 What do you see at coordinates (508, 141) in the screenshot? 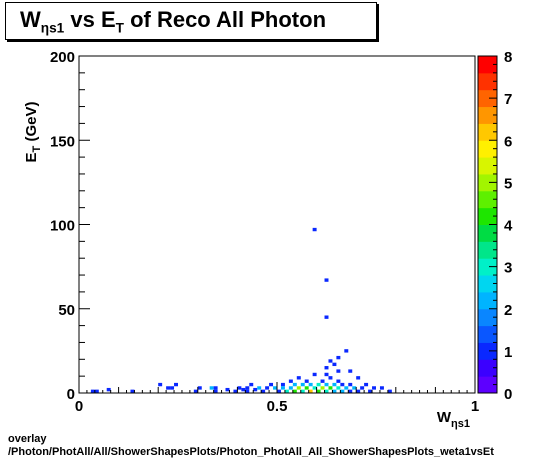
I see `palette-tick-label: 6` at bounding box center [508, 141].